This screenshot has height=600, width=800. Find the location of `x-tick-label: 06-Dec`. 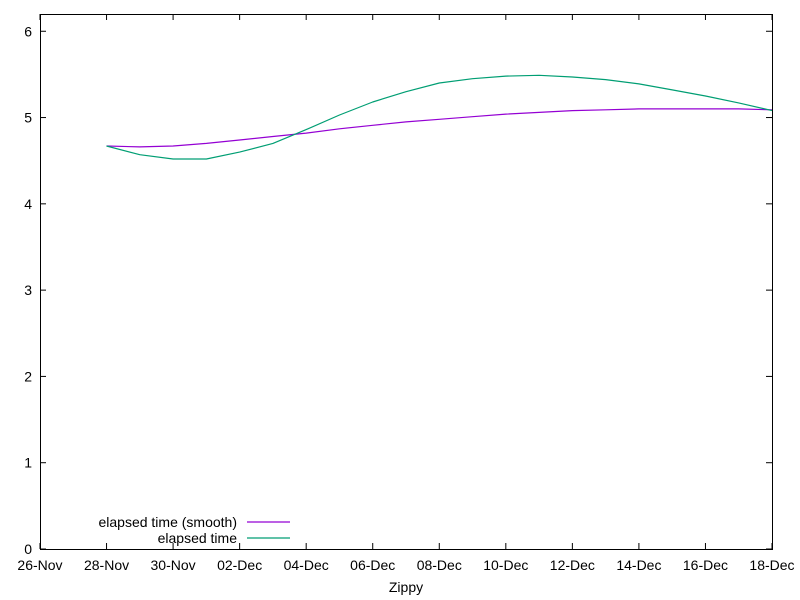

x-tick-label: 06-Dec is located at coordinates (372, 565).